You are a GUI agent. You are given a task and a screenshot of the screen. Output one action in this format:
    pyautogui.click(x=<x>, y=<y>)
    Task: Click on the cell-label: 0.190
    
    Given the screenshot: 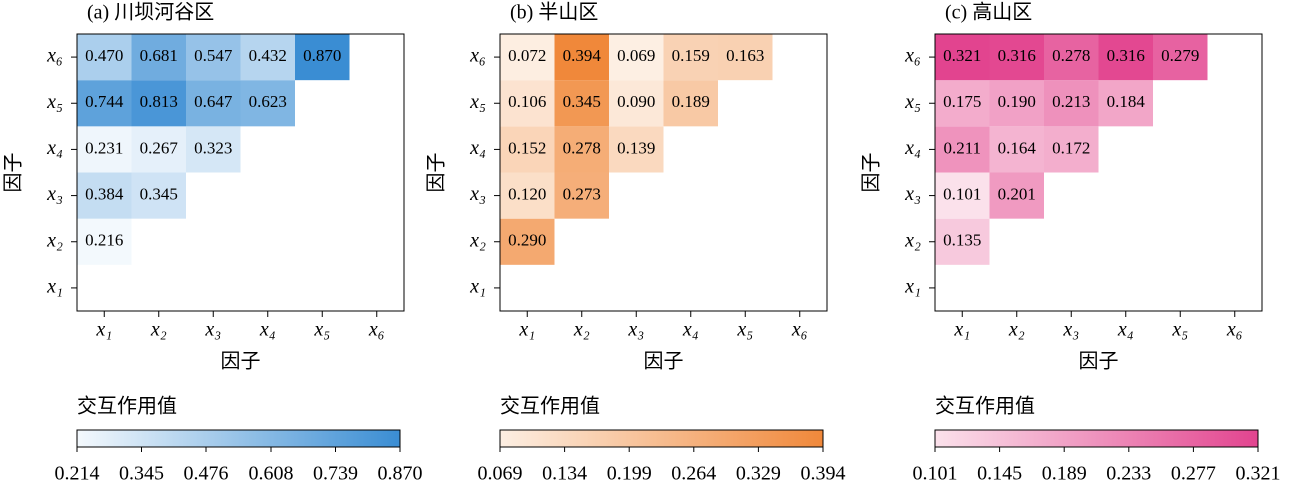 What is the action you would take?
    pyautogui.click(x=1017, y=101)
    